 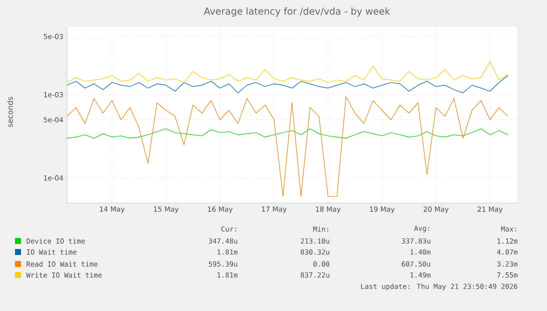 What do you see at coordinates (297, 12) in the screenshot?
I see `chart-title: Average latency for /dev/vda - by week` at bounding box center [297, 12].